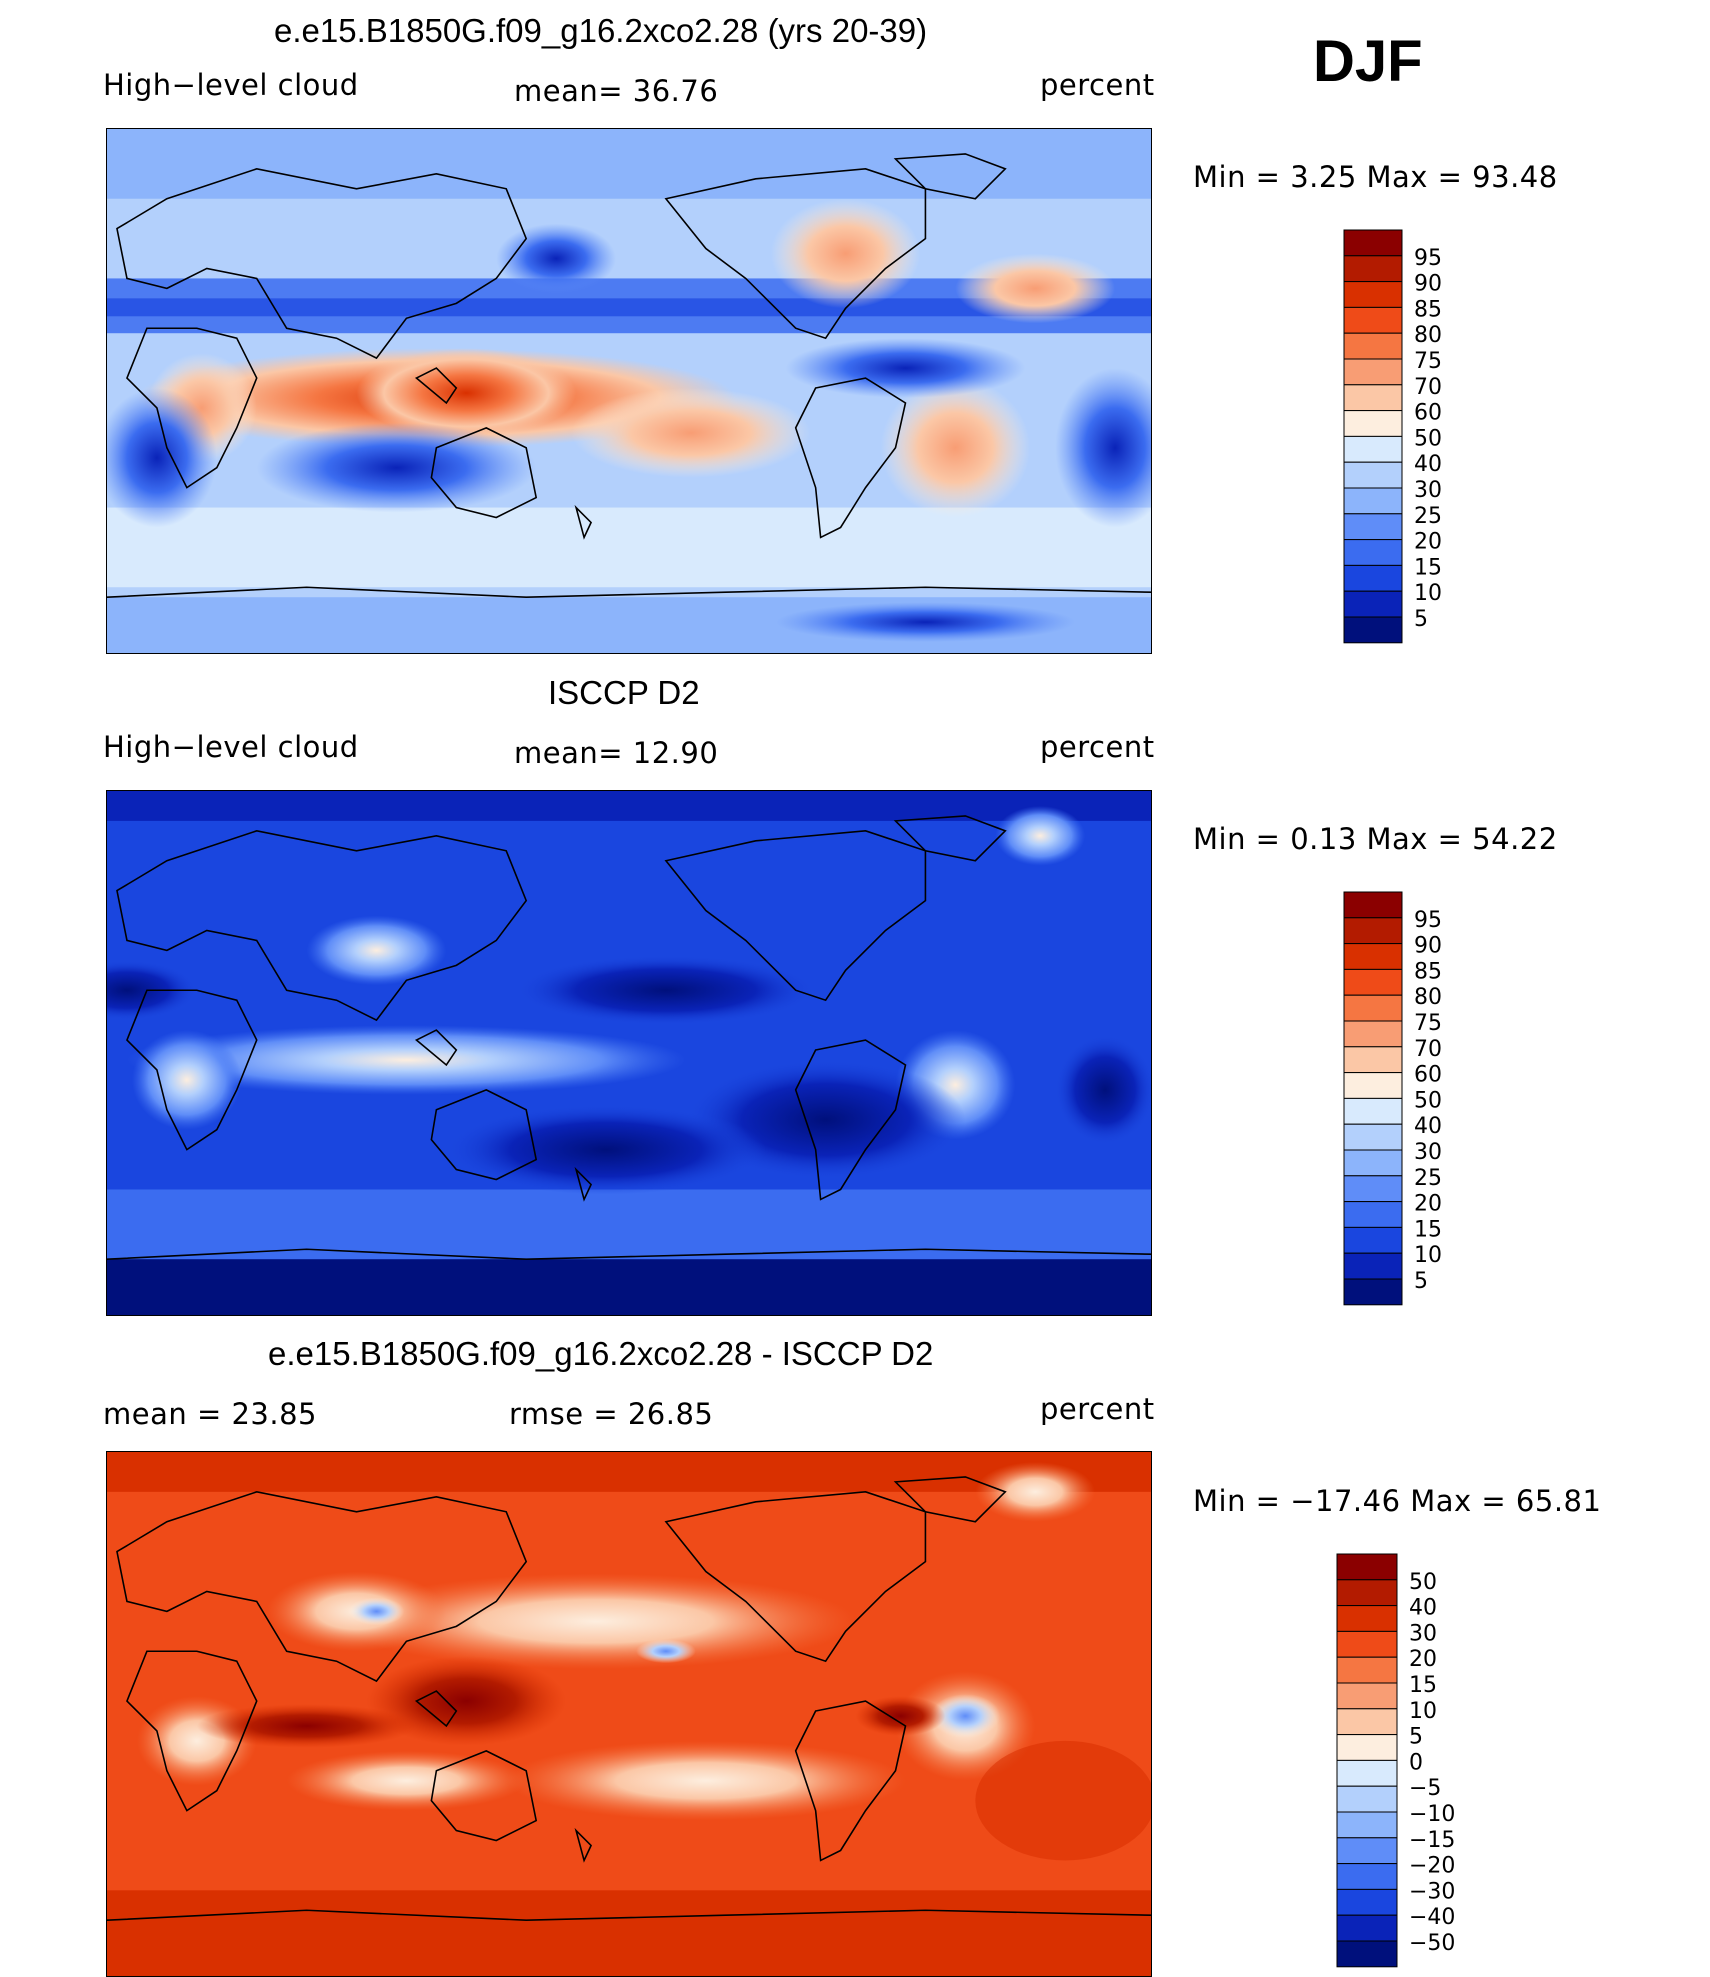 The image size is (1710, 1977). Describe the element at coordinates (1428, 1023) in the screenshot. I see `colorbar-tick-label: 75` at that location.